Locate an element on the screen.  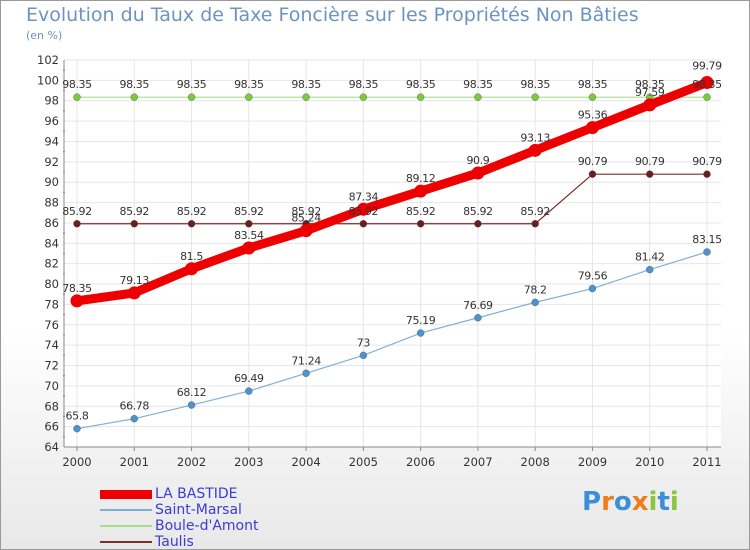
legend-label: Saint-Marsal is located at coordinates (198, 510).